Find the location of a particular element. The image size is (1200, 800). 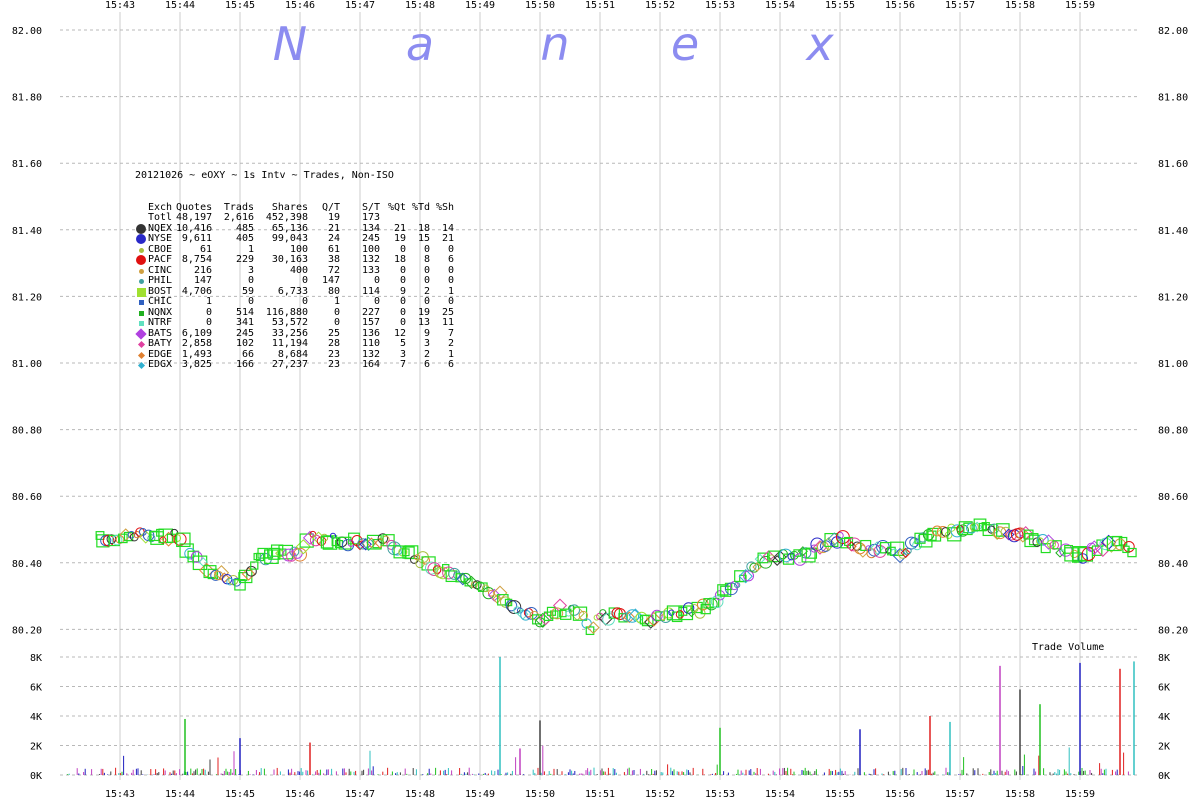

price-tick-right: 81.20 is located at coordinates (1173, 297).